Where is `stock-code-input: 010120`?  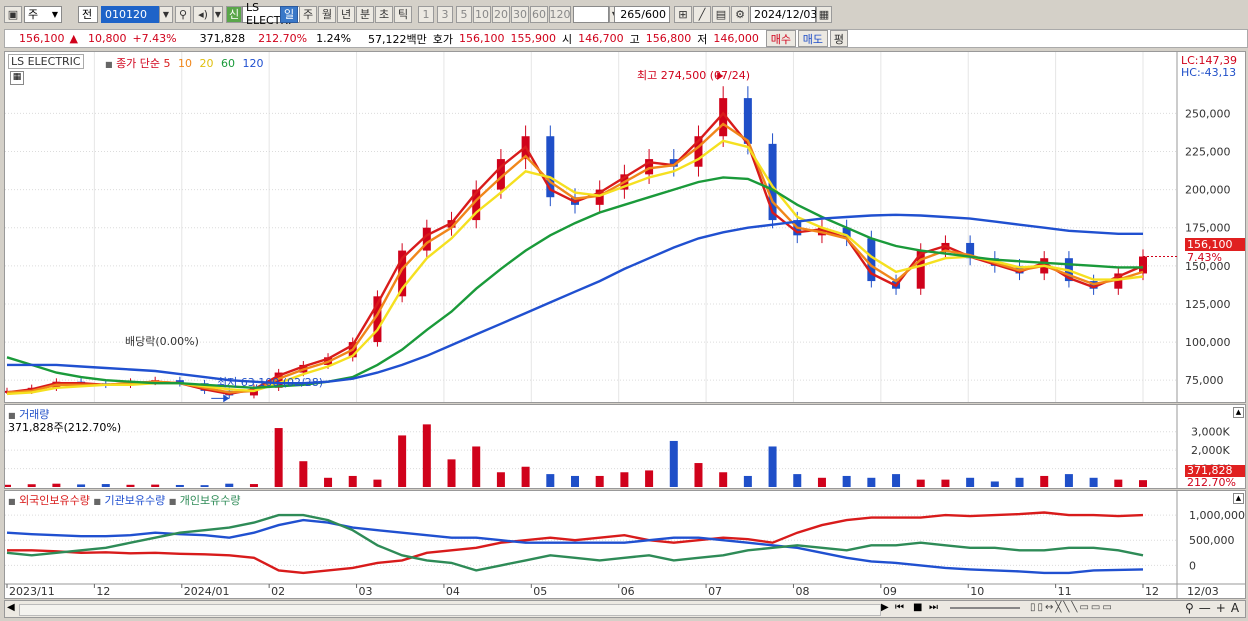 stock-code-input: 010120 is located at coordinates (130, 14).